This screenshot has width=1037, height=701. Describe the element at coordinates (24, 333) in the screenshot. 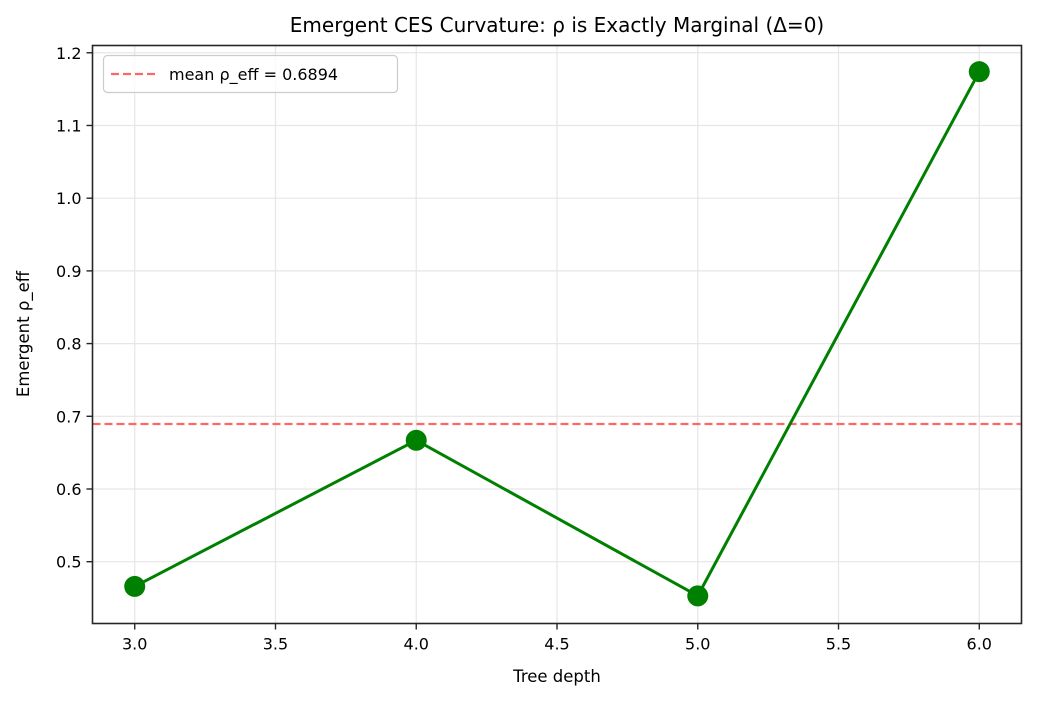

I see `y-axis-label: Emergent ρ_eff` at that location.